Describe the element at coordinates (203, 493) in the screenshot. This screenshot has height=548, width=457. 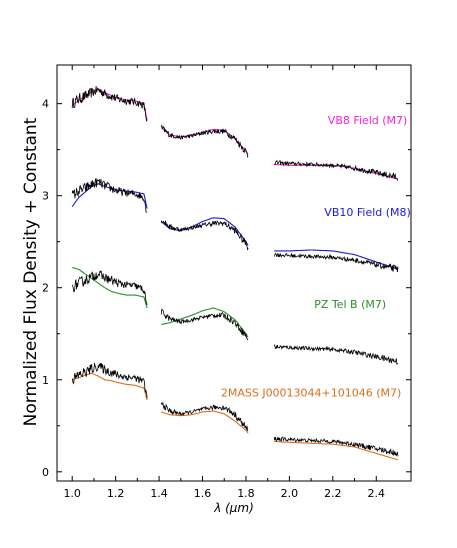
I see `x-tick-label-3: 1.6` at that location.